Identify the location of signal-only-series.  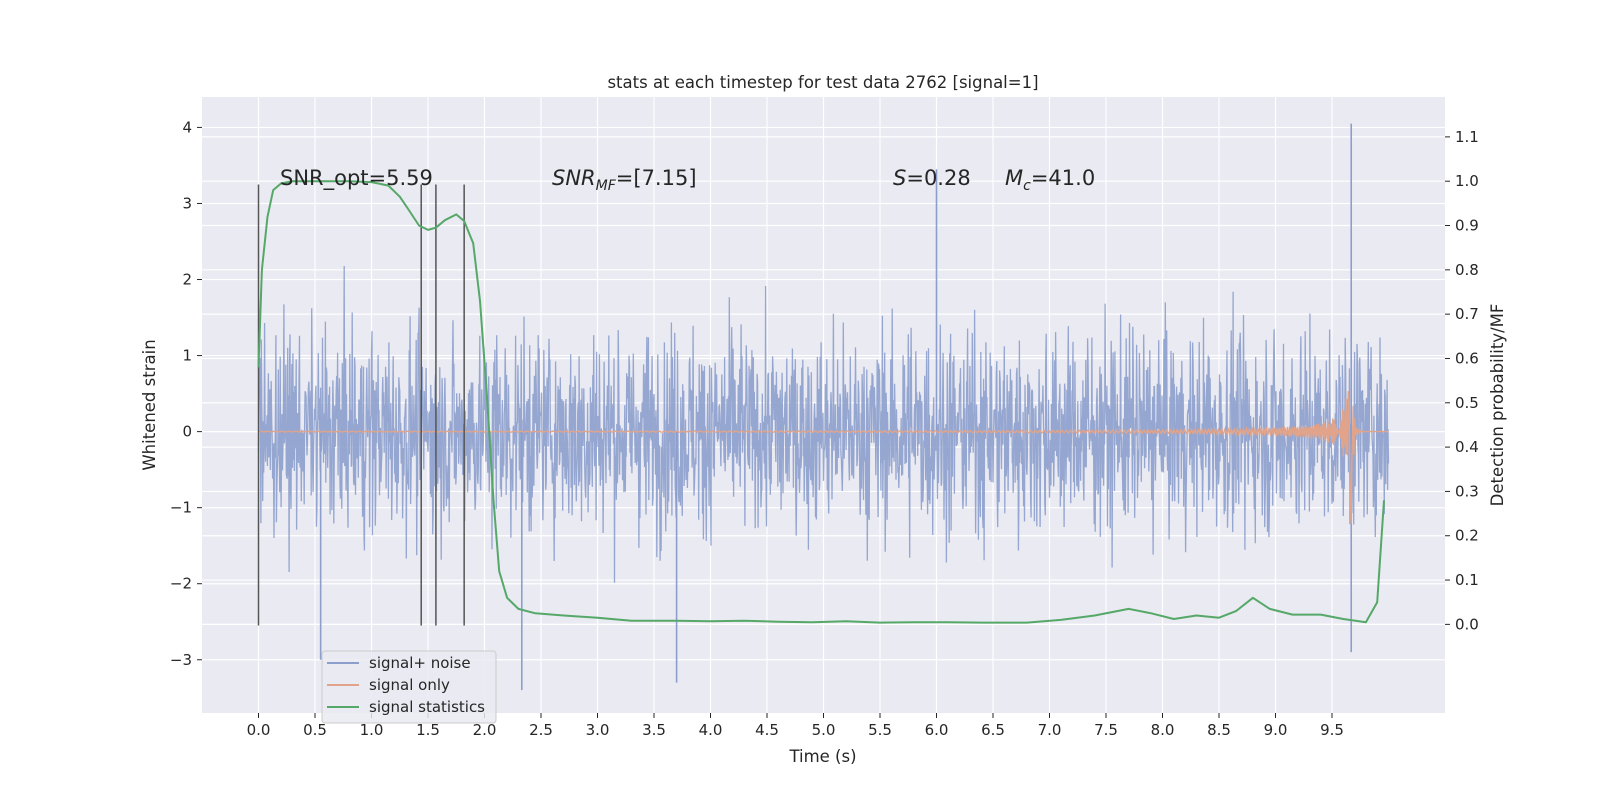
(823, 457).